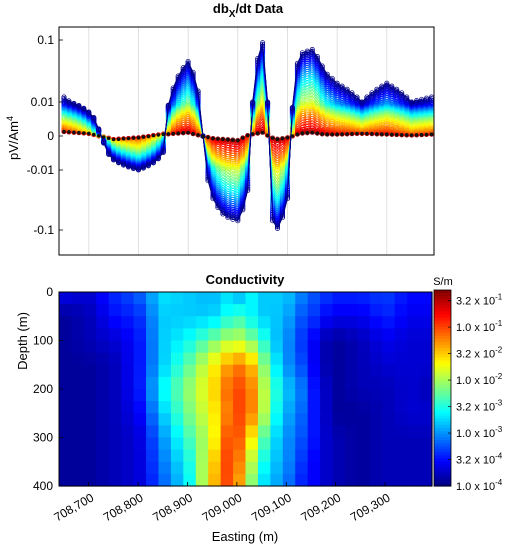  What do you see at coordinates (370, 507) in the screenshot?
I see `bottom-xtick-label: 709,300` at bounding box center [370, 507].